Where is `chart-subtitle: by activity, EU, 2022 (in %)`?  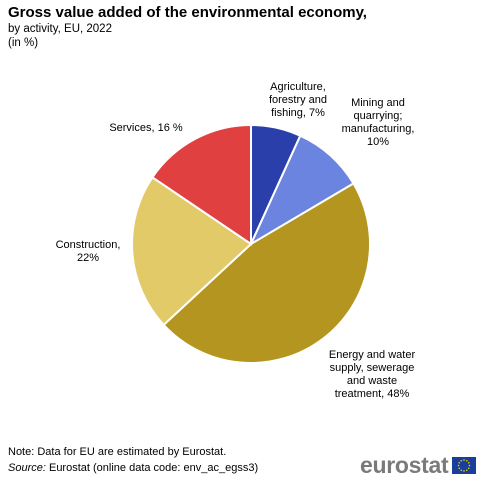
chart-subtitle: by activity, EU, 2022 (in %) is located at coordinates (60, 36).